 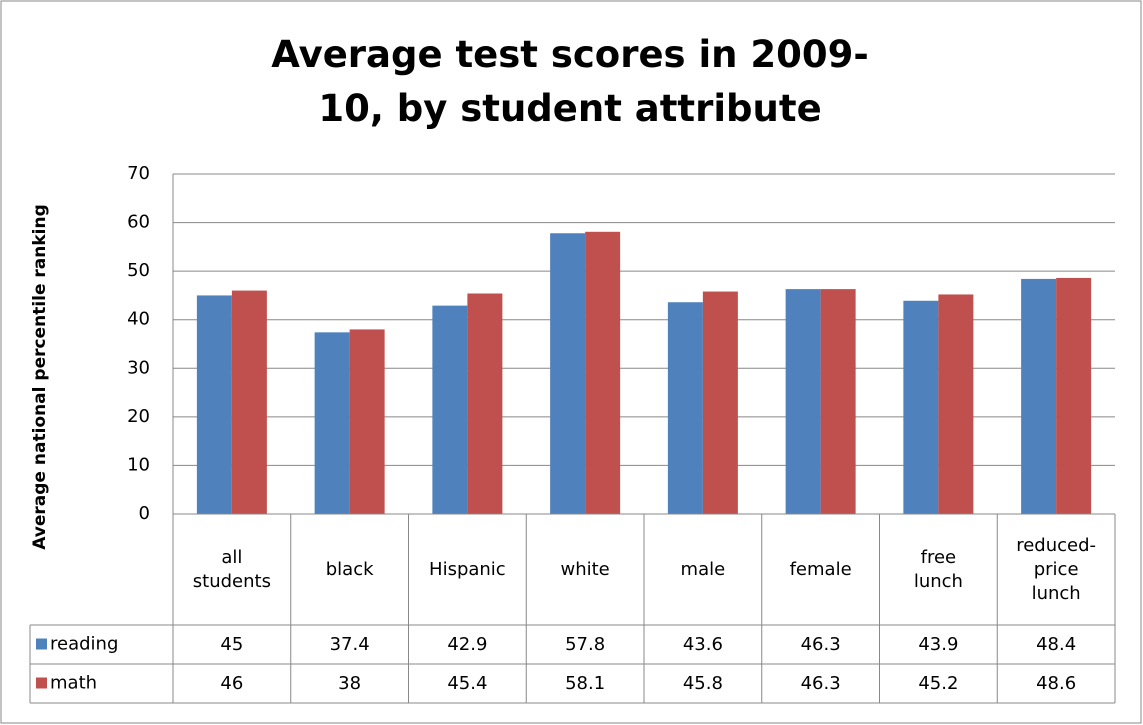 I want to click on data-table-value-cell: 45, so click(x=232, y=644).